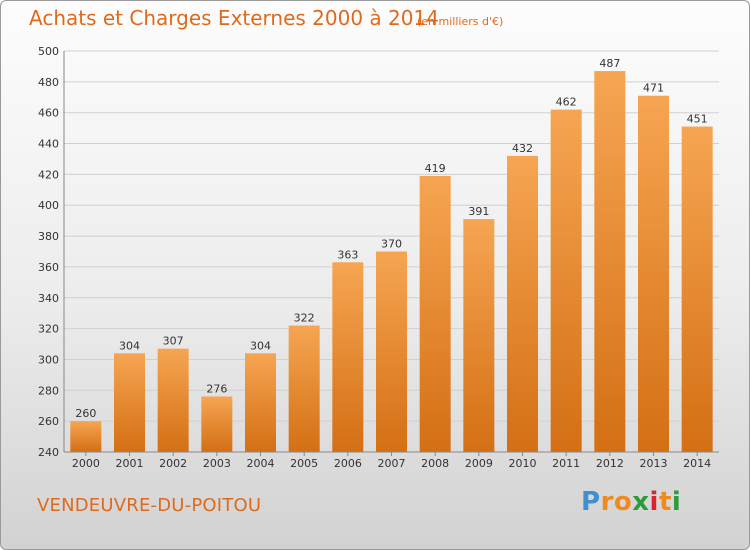 This screenshot has height=550, width=750. I want to click on logo-letter: o, so click(623, 502).